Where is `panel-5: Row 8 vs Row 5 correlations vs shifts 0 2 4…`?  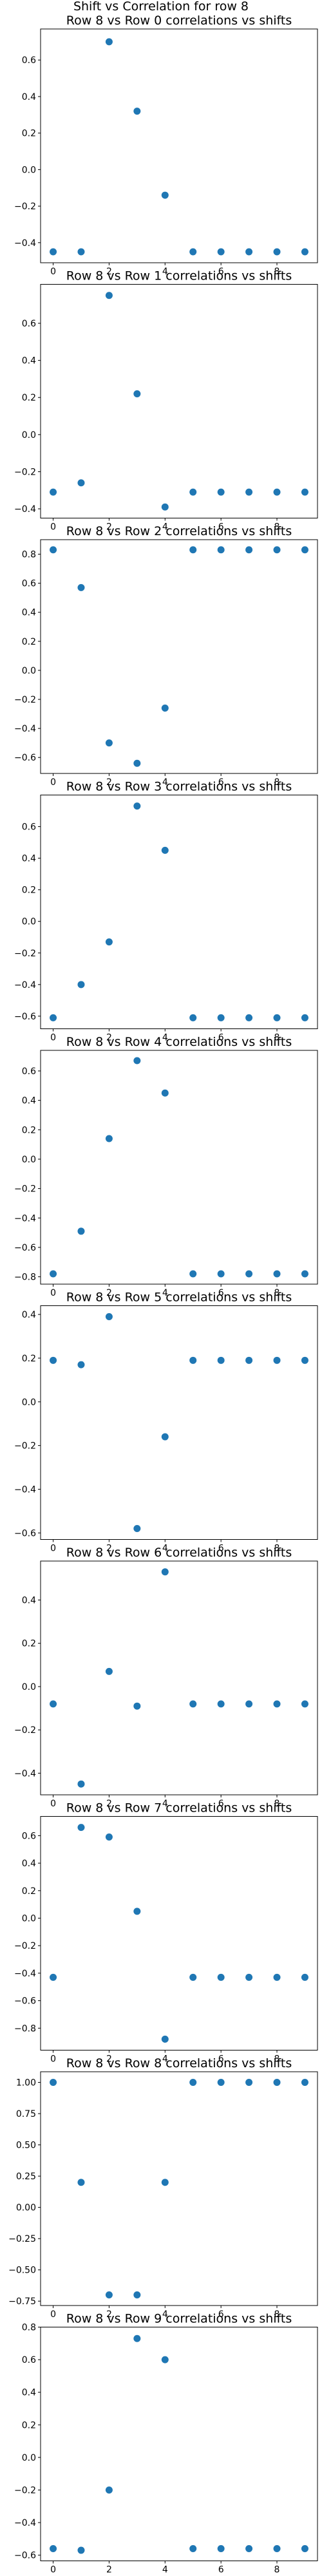
panel-5: Row 8 vs Row 5 correlations vs shifts 0 2 4… is located at coordinates (166, 1422).